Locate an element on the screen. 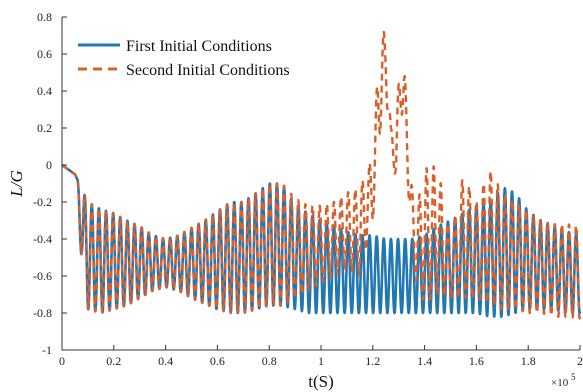 The width and height of the screenshot is (583, 392). legend-label-first: First Initial Conditions is located at coordinates (199, 46).